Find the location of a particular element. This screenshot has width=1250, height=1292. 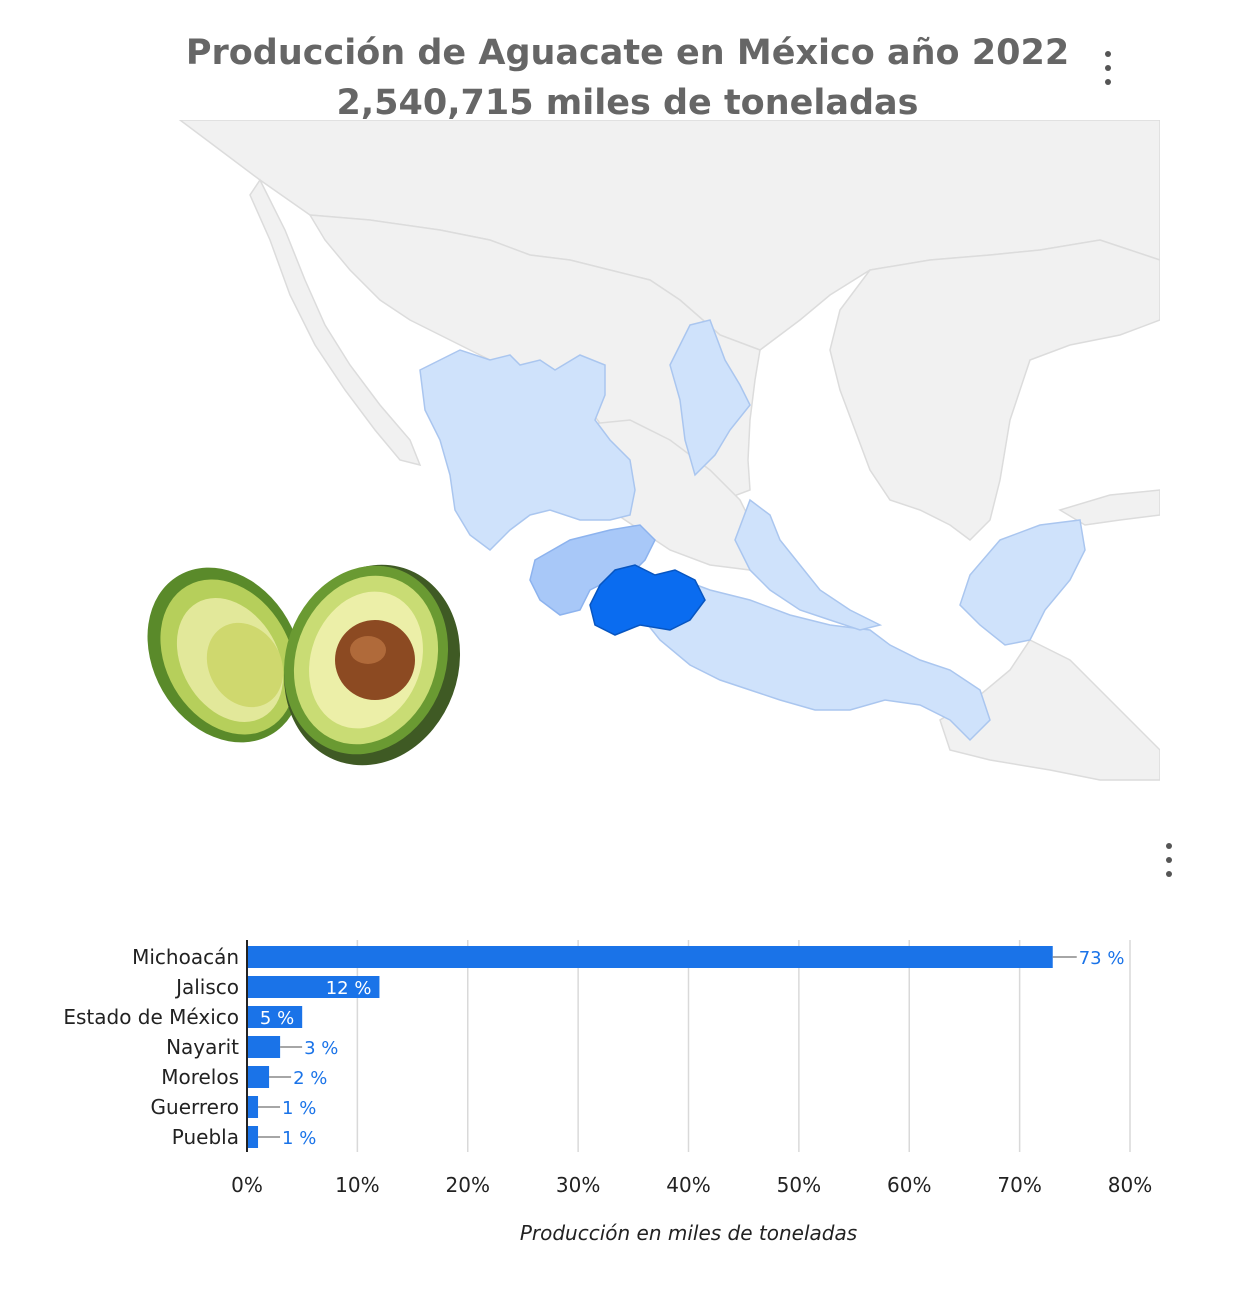

category-label: Morelos is located at coordinates (200, 1077).